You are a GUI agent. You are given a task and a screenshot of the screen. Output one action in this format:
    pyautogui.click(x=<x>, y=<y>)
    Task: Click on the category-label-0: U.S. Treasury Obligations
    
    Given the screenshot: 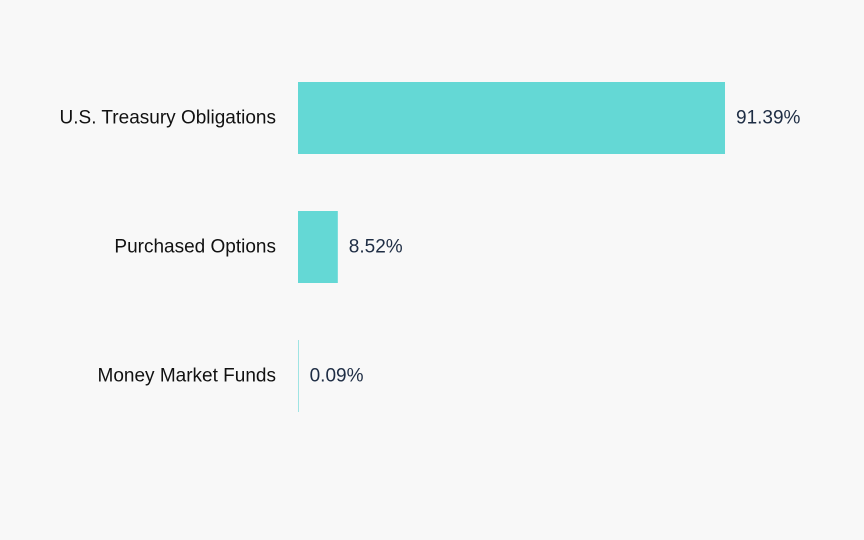 What is the action you would take?
    pyautogui.click(x=168, y=118)
    